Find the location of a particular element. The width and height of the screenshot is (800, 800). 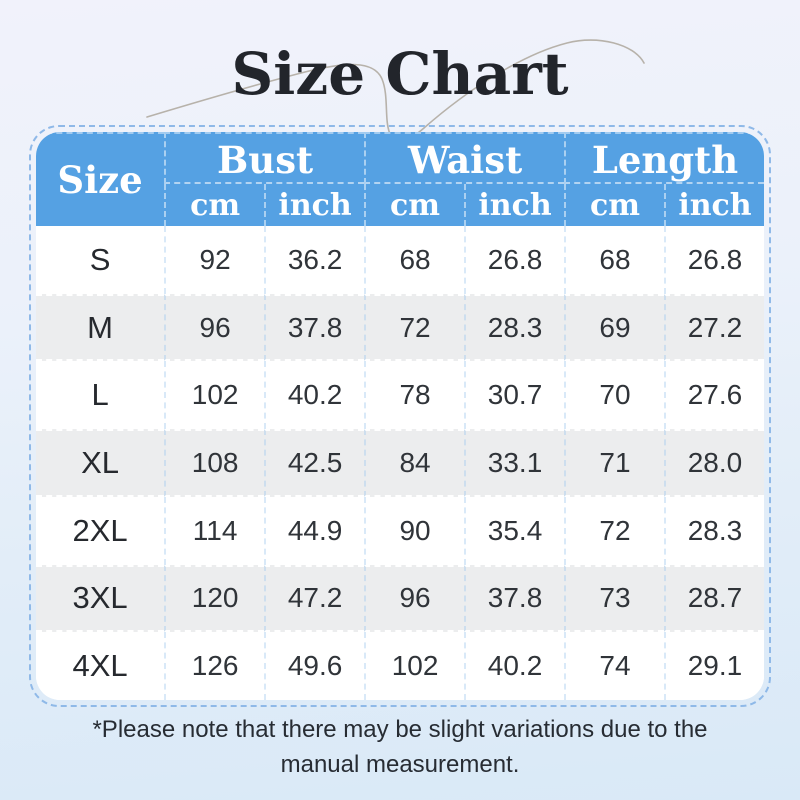

col-header-size: Size is located at coordinates (100, 179).